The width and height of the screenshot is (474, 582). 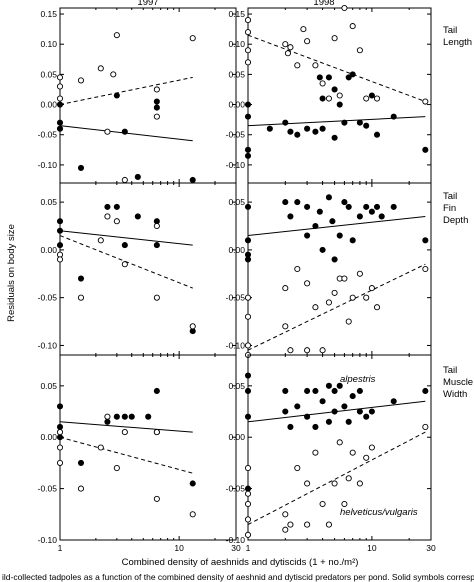 What do you see at coordinates (329, 94) in the screenshot?
I see `panel-0-1: 0.15 0.10 0.05 0.00 -0.05 -0.10` at bounding box center [329, 94].